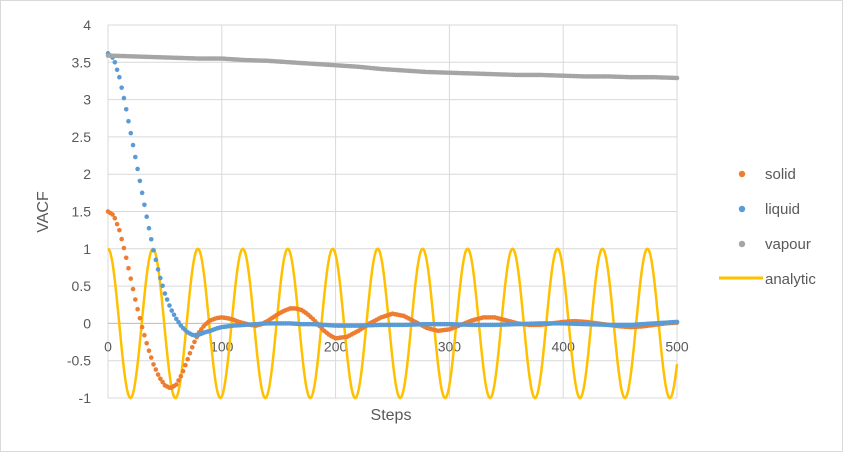 This screenshot has height=456, width=843. I want to click on y-tick-label: 0, so click(87, 323).